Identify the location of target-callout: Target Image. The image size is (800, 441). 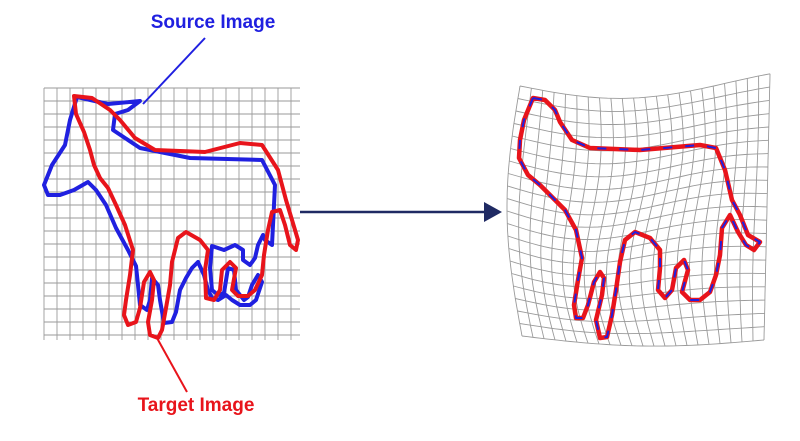
(196, 376).